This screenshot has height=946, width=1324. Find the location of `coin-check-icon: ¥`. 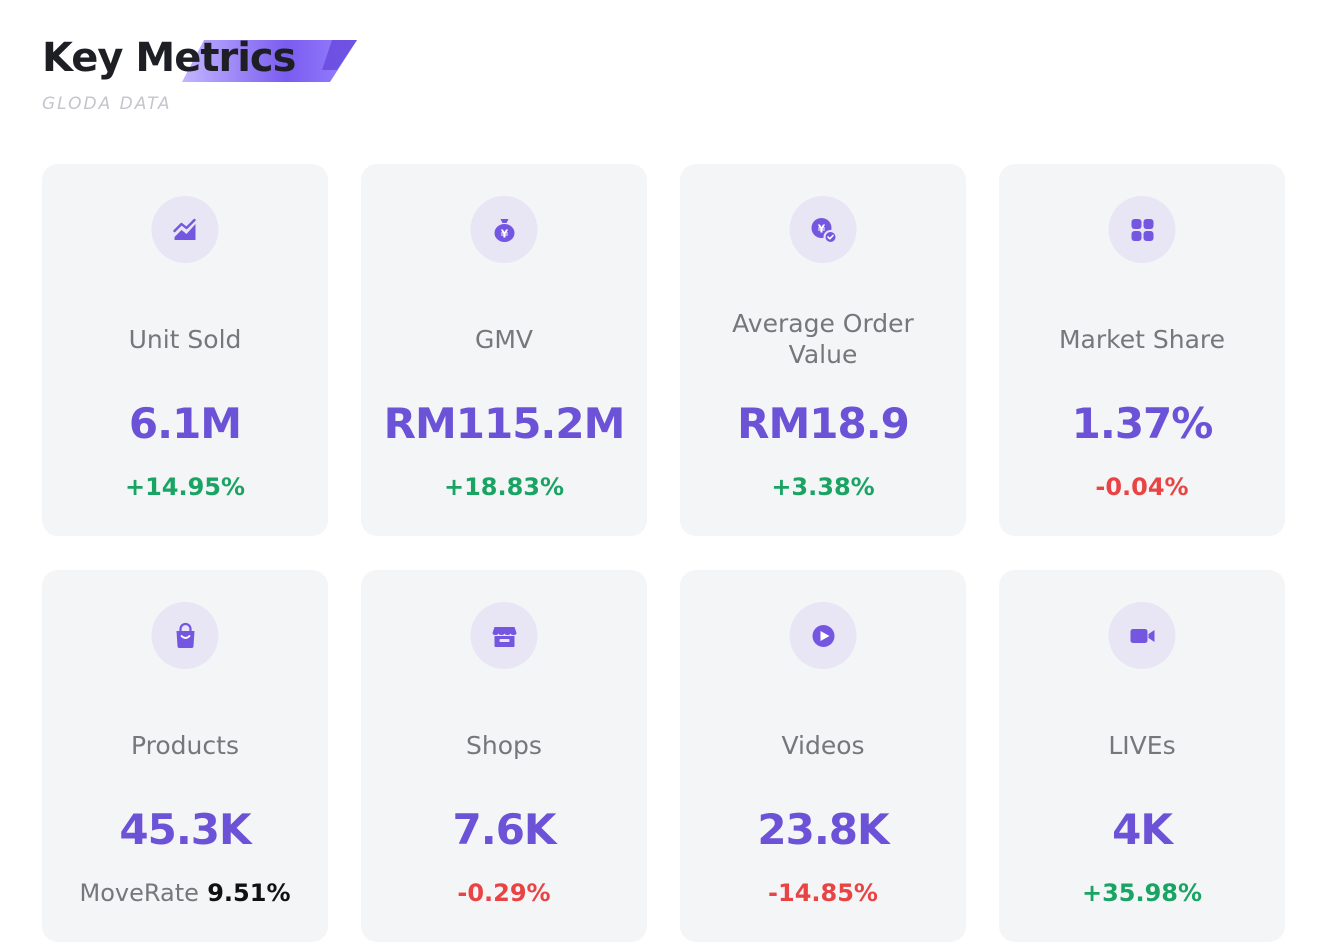

coin-check-icon: ¥ is located at coordinates (823, 229).